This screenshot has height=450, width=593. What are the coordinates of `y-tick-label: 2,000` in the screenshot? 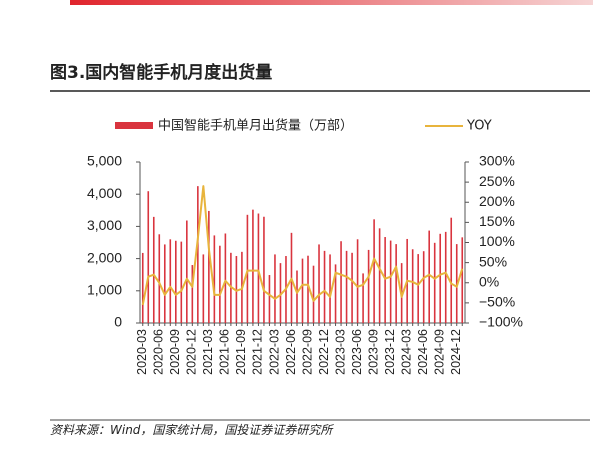 It's located at (104, 257).